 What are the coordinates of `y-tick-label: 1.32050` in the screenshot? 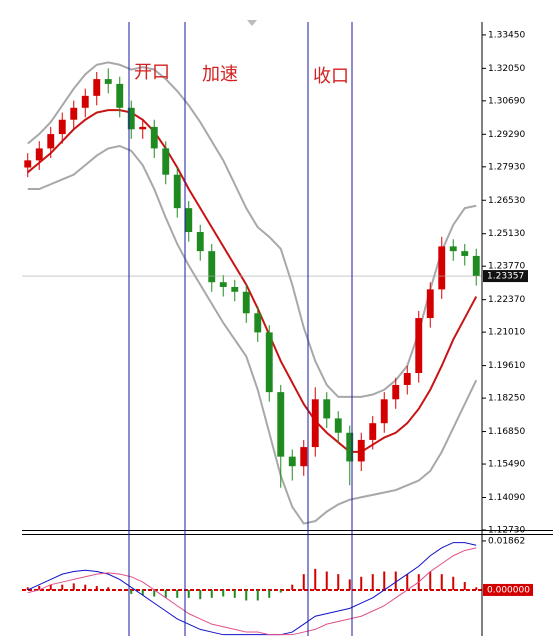 It's located at (506, 69).